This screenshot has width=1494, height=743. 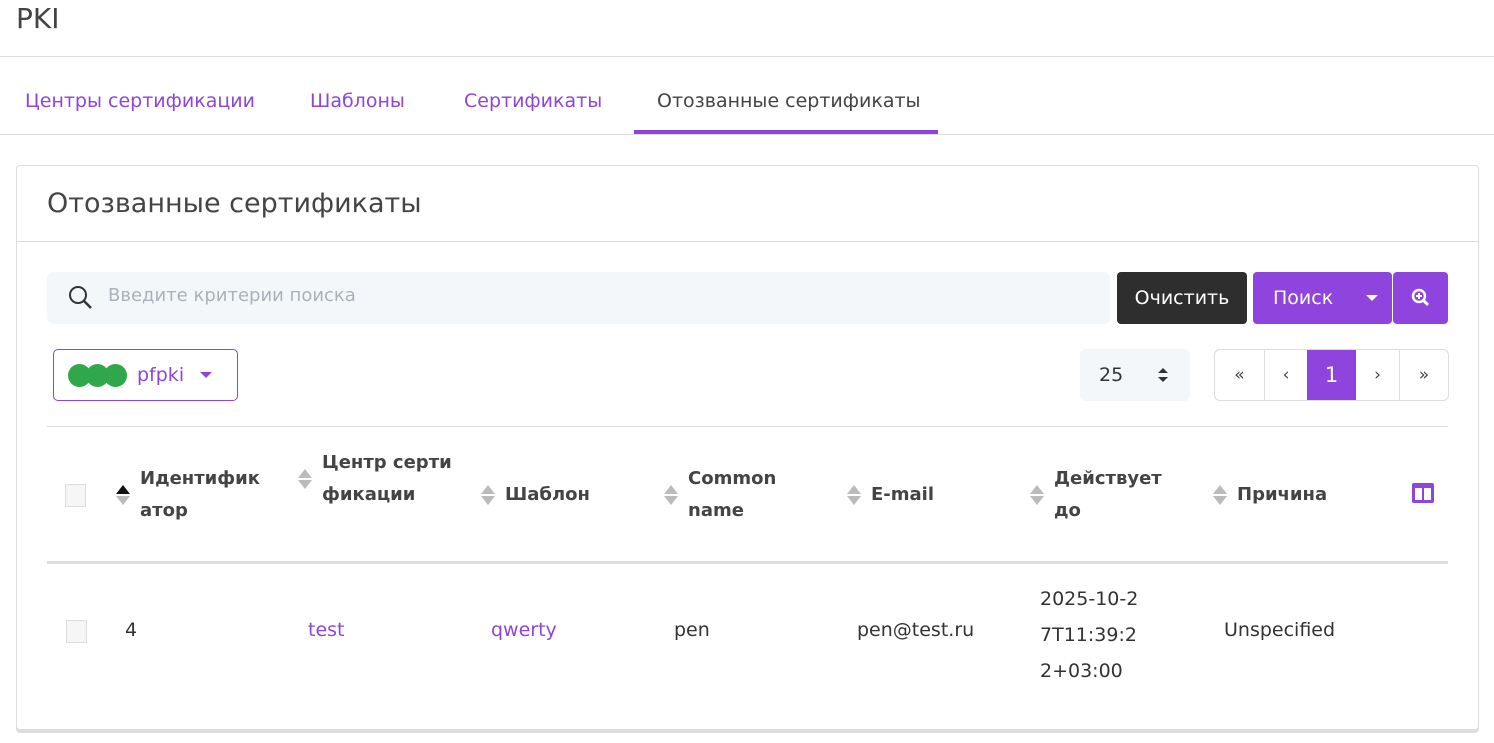 I want to click on zoom-in-icon, so click(x=1420, y=297).